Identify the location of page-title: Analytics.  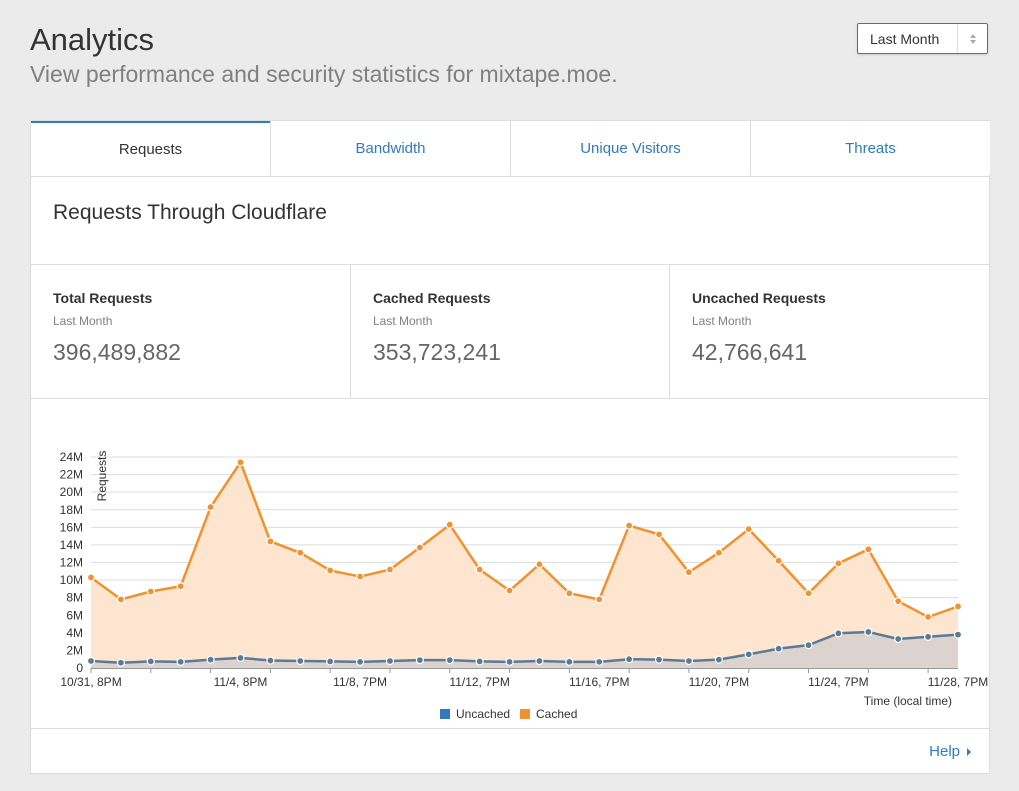
(92, 39).